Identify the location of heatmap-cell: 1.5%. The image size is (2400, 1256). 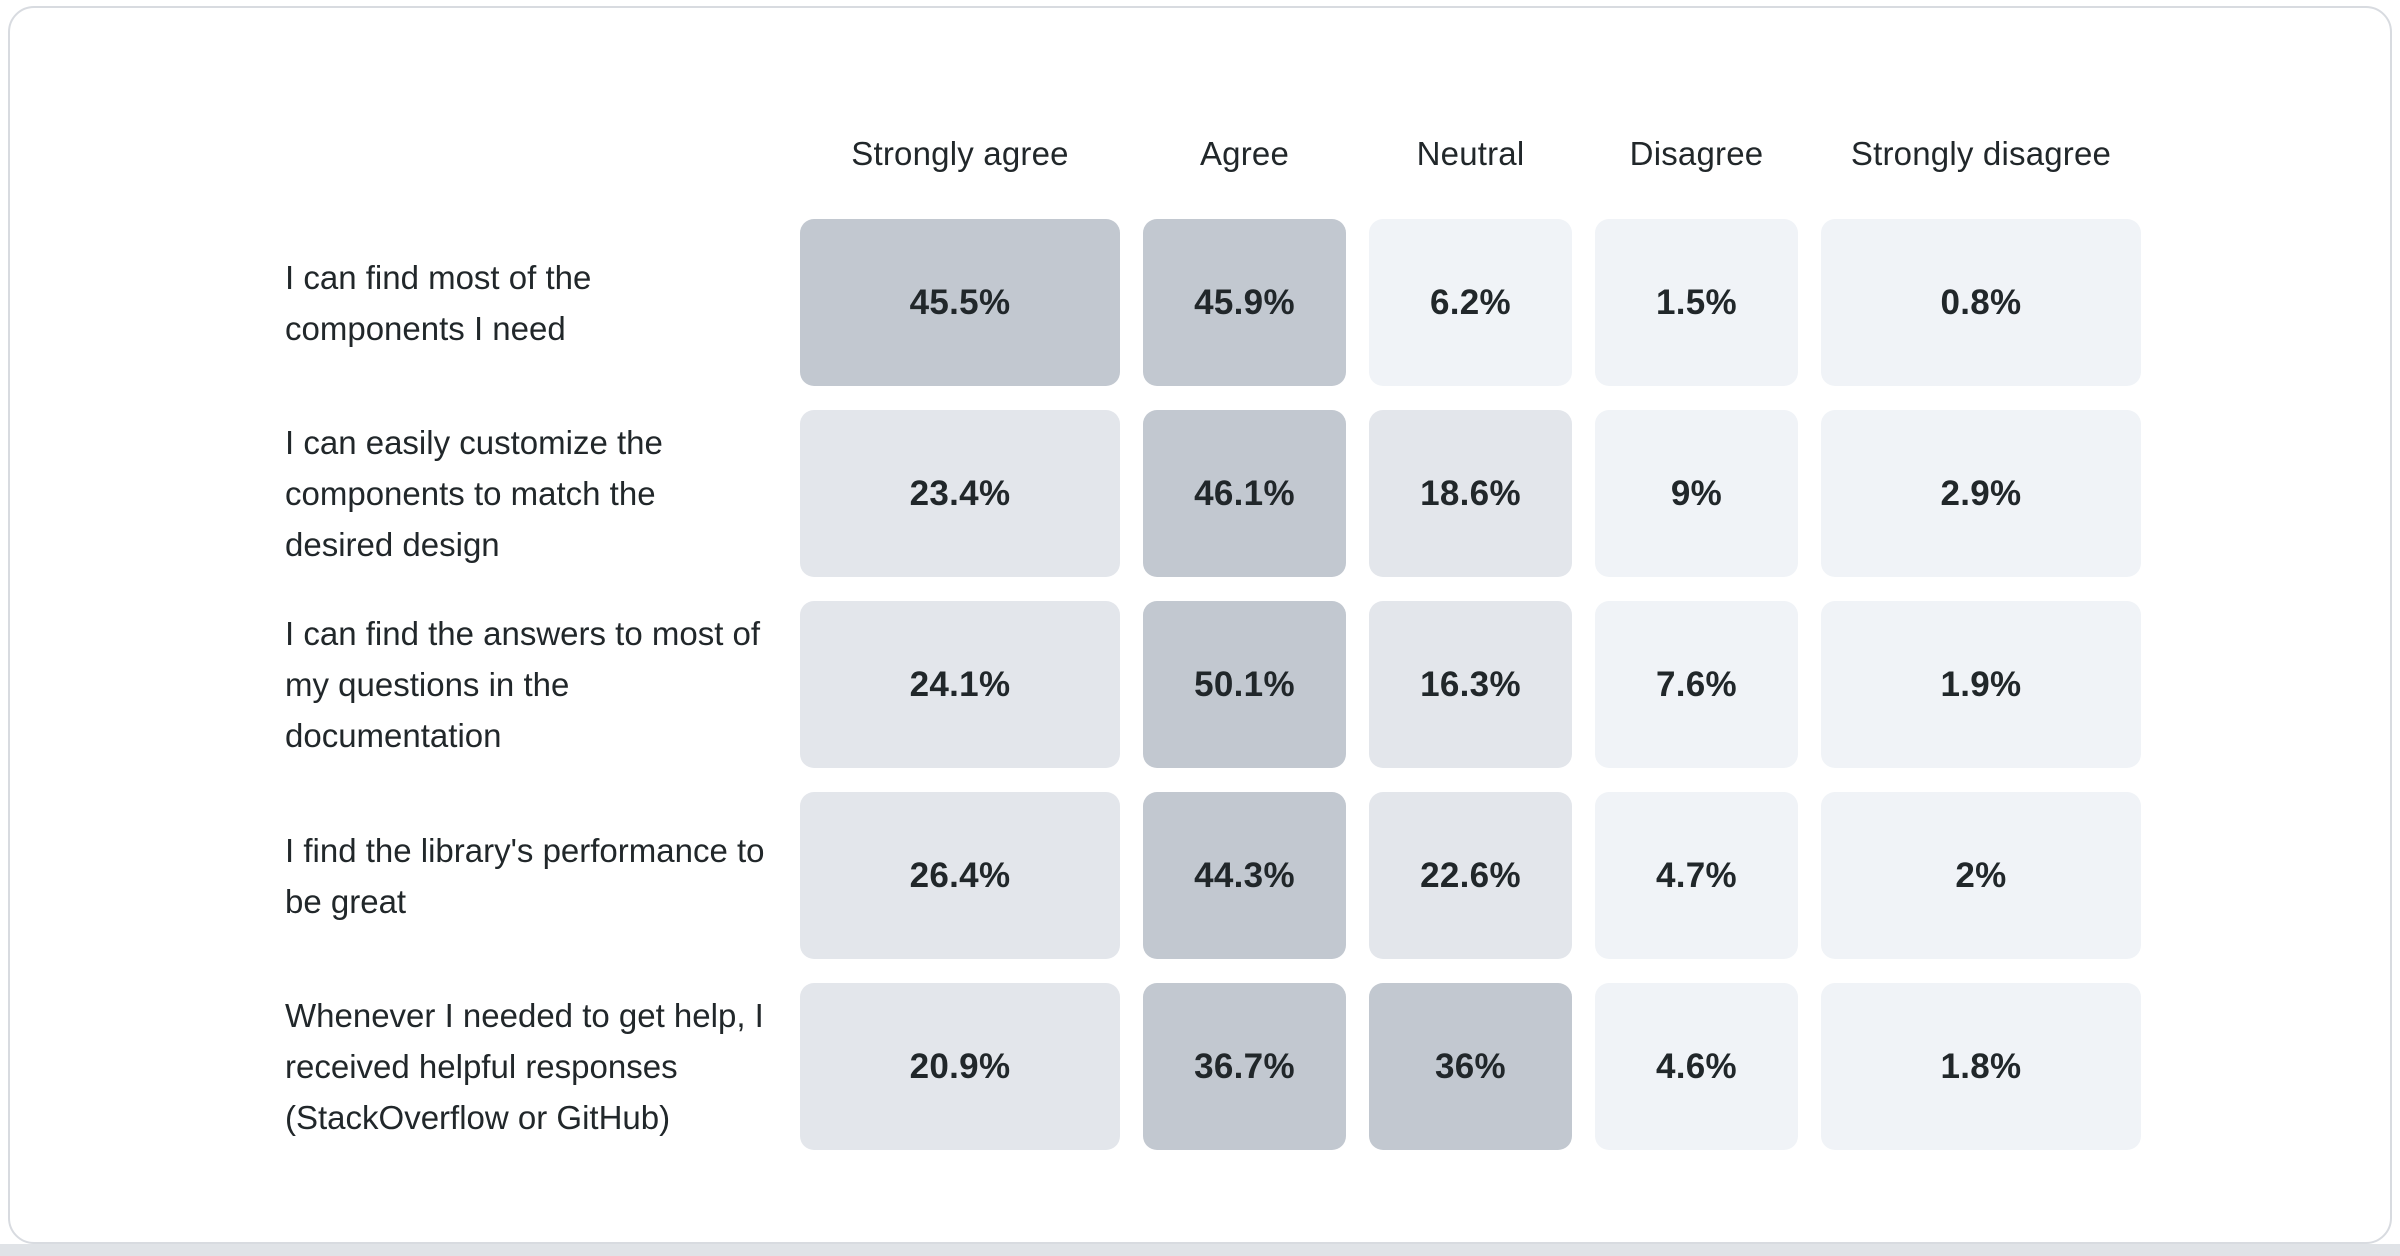
(1696, 302).